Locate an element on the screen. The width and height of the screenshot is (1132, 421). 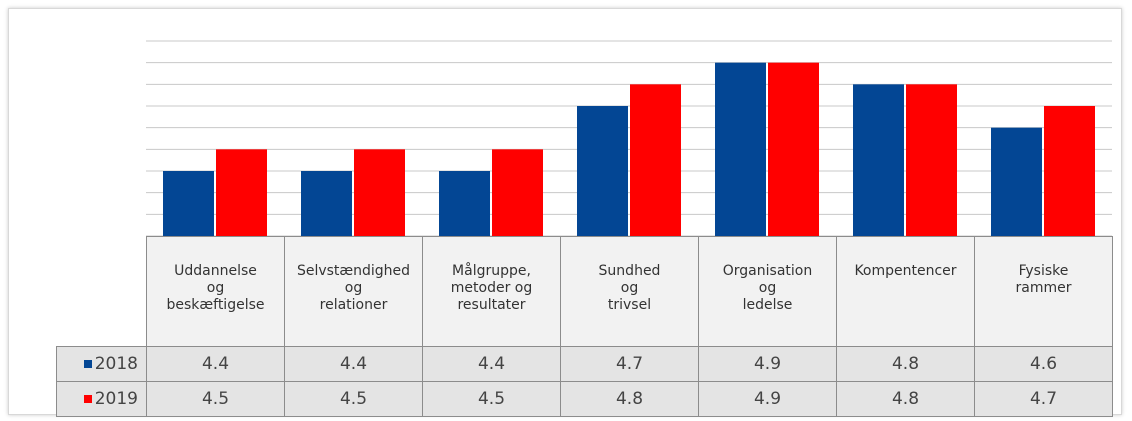
category-label: Sundhed og trivsel is located at coordinates (629, 291).